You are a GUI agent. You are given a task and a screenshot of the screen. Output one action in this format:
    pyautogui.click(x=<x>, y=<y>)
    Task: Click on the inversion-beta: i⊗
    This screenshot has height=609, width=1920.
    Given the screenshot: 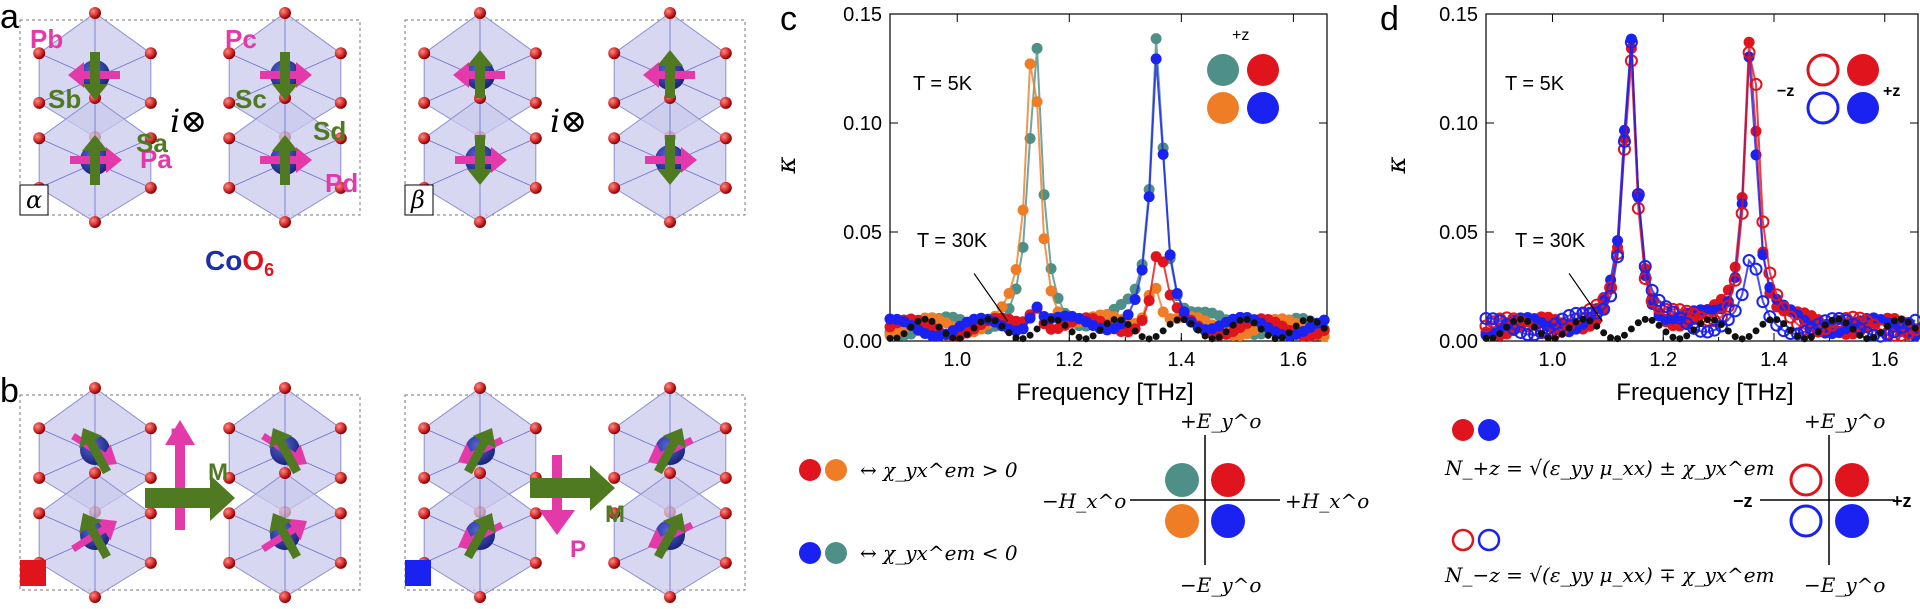 What is the action you would take?
    pyautogui.click(x=568, y=121)
    